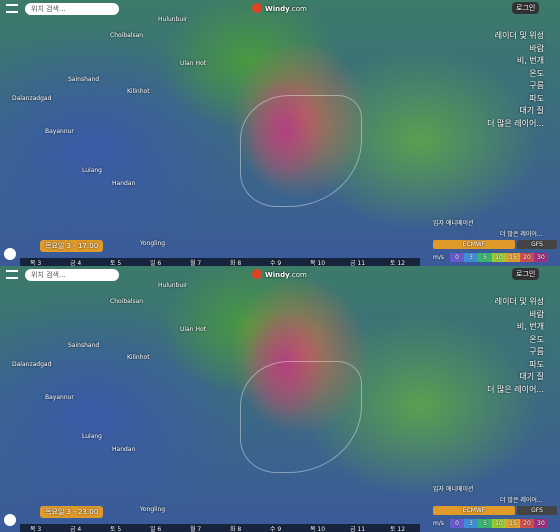 Image resolution: width=560 pixels, height=532 pixels. I want to click on time-label: 목요일 3 - 17:00, so click(72, 246).